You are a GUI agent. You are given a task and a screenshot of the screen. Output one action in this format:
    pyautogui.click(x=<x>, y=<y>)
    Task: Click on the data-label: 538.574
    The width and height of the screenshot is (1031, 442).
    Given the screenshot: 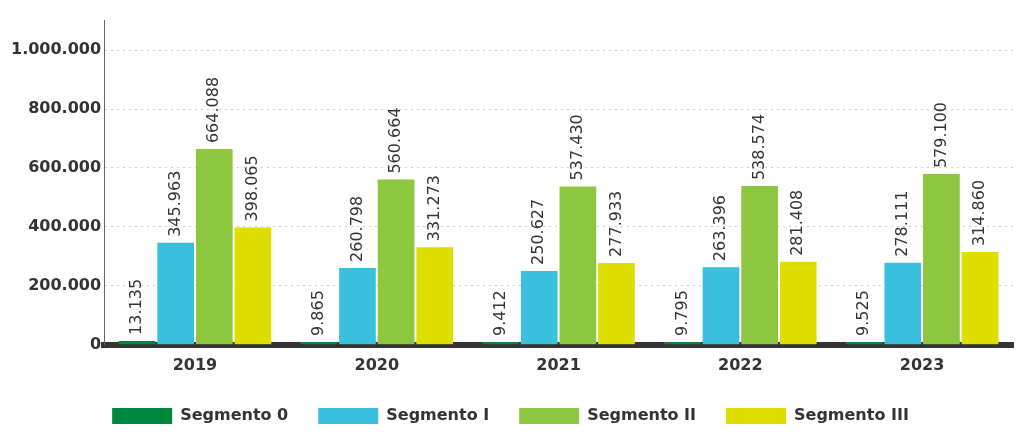 What is the action you would take?
    pyautogui.click(x=758, y=147)
    